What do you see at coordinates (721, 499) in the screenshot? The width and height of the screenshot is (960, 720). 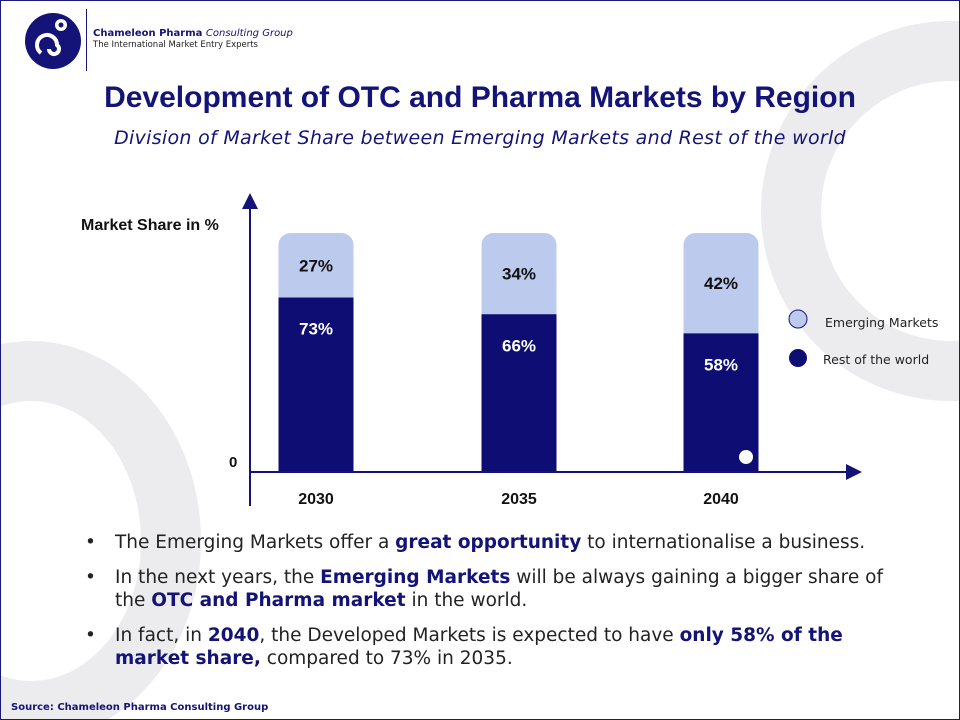 I see `x-tick-2040: 2040` at bounding box center [721, 499].